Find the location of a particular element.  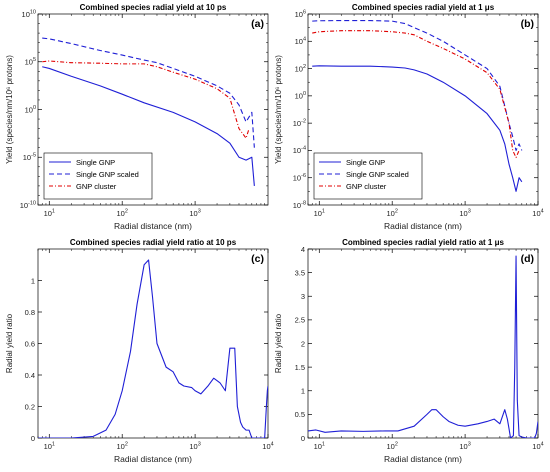

y-tick-label: 10⁻⁴ is located at coordinates (299, 151).